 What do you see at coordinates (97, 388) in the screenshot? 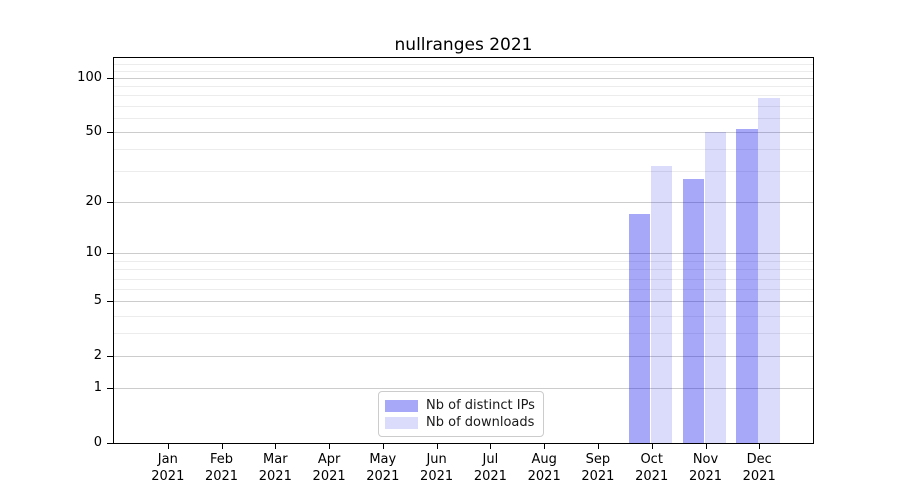
I see `y-tick-label: 1` at bounding box center [97, 388].